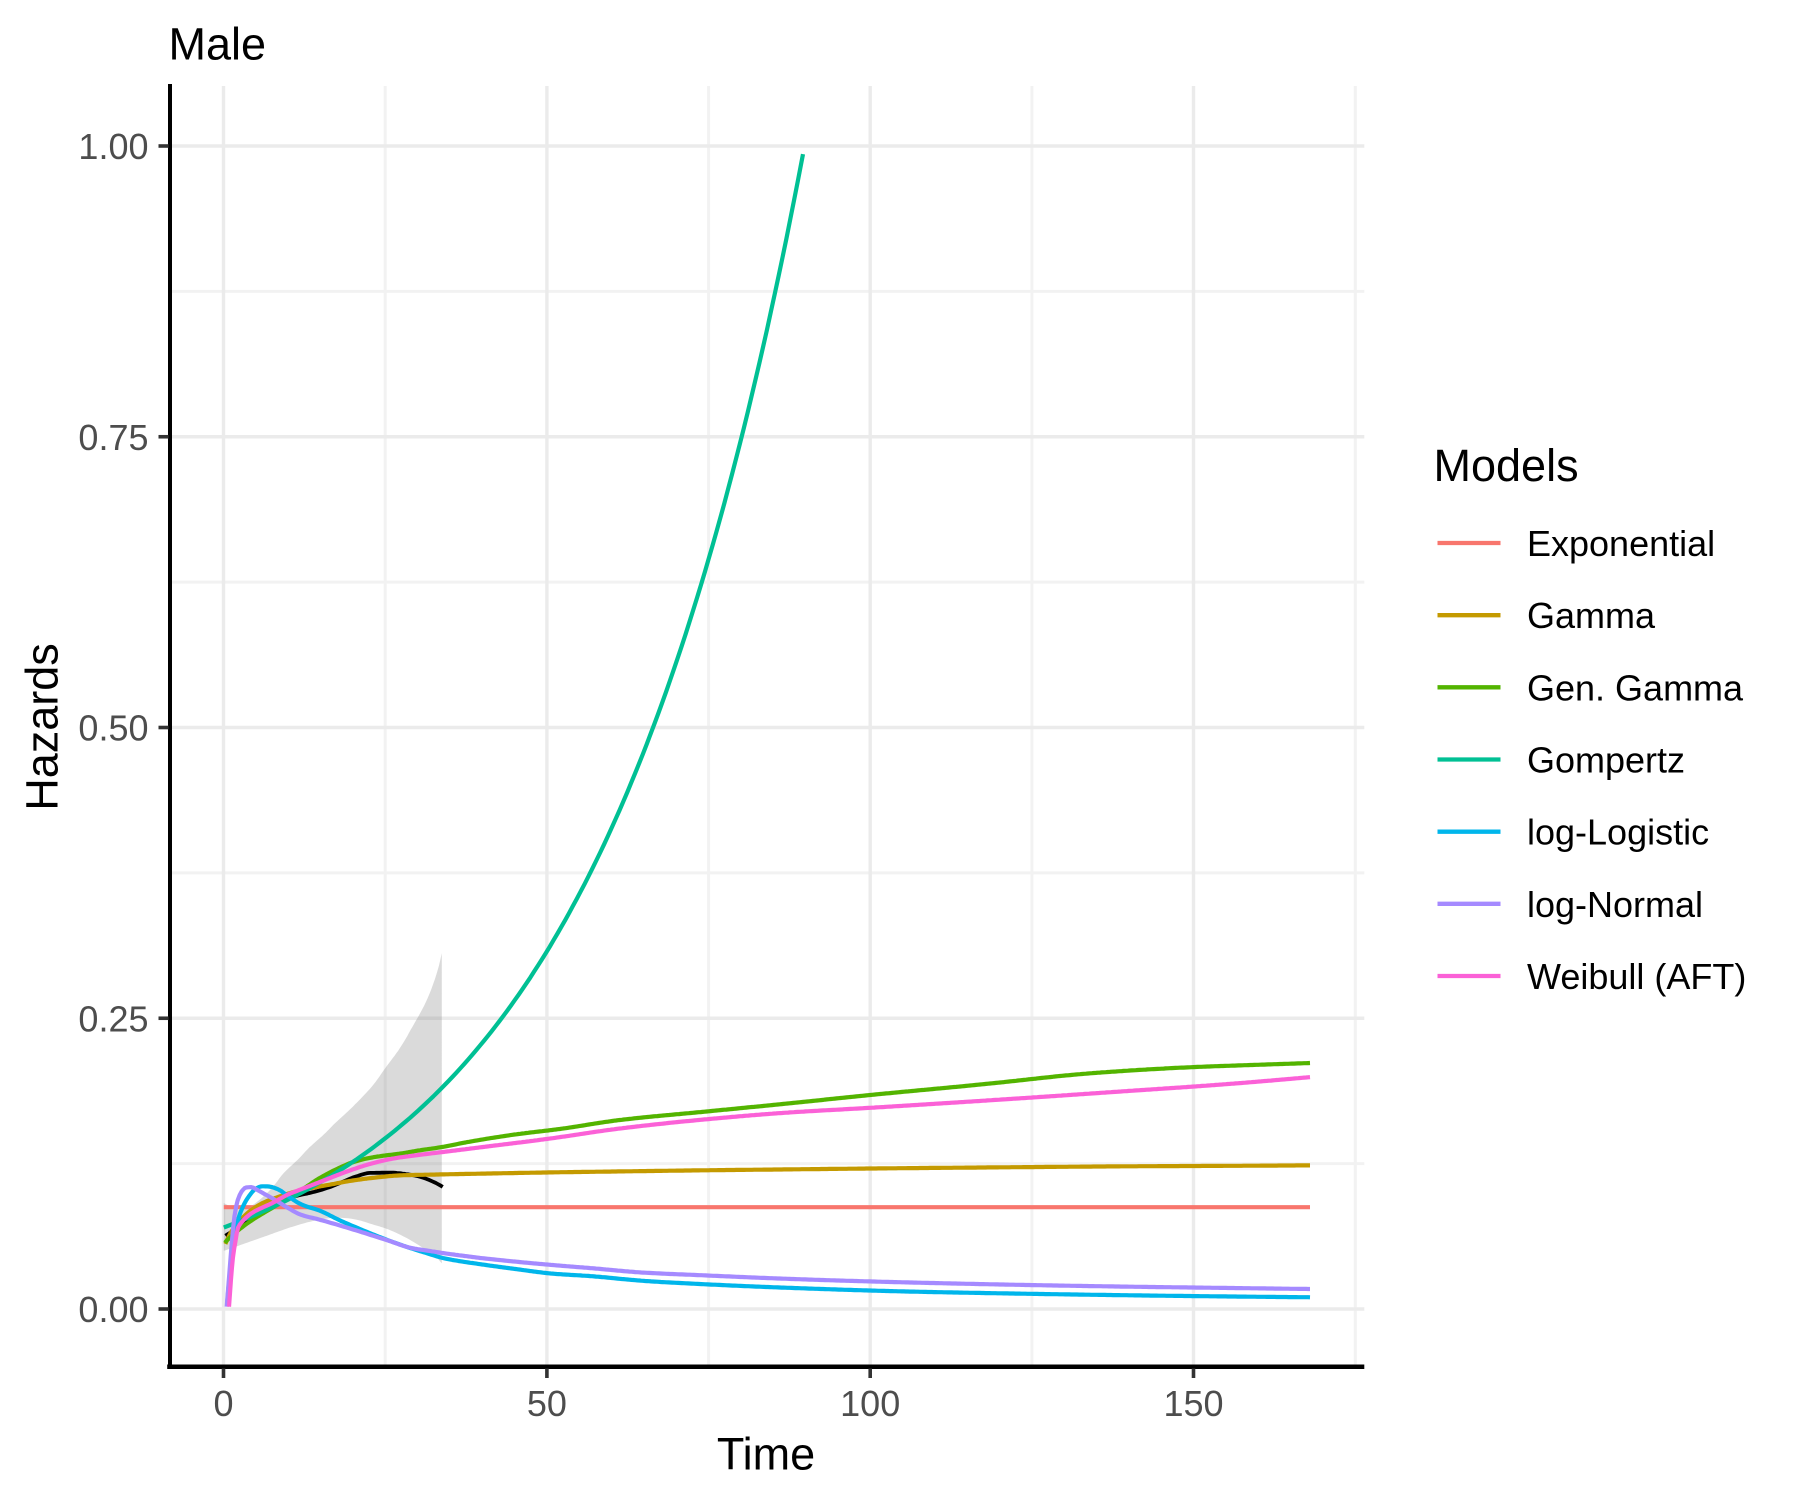 The width and height of the screenshot is (1800, 1500). What do you see at coordinates (1591, 615) in the screenshot?
I see `svg-text: Gamma` at bounding box center [1591, 615].